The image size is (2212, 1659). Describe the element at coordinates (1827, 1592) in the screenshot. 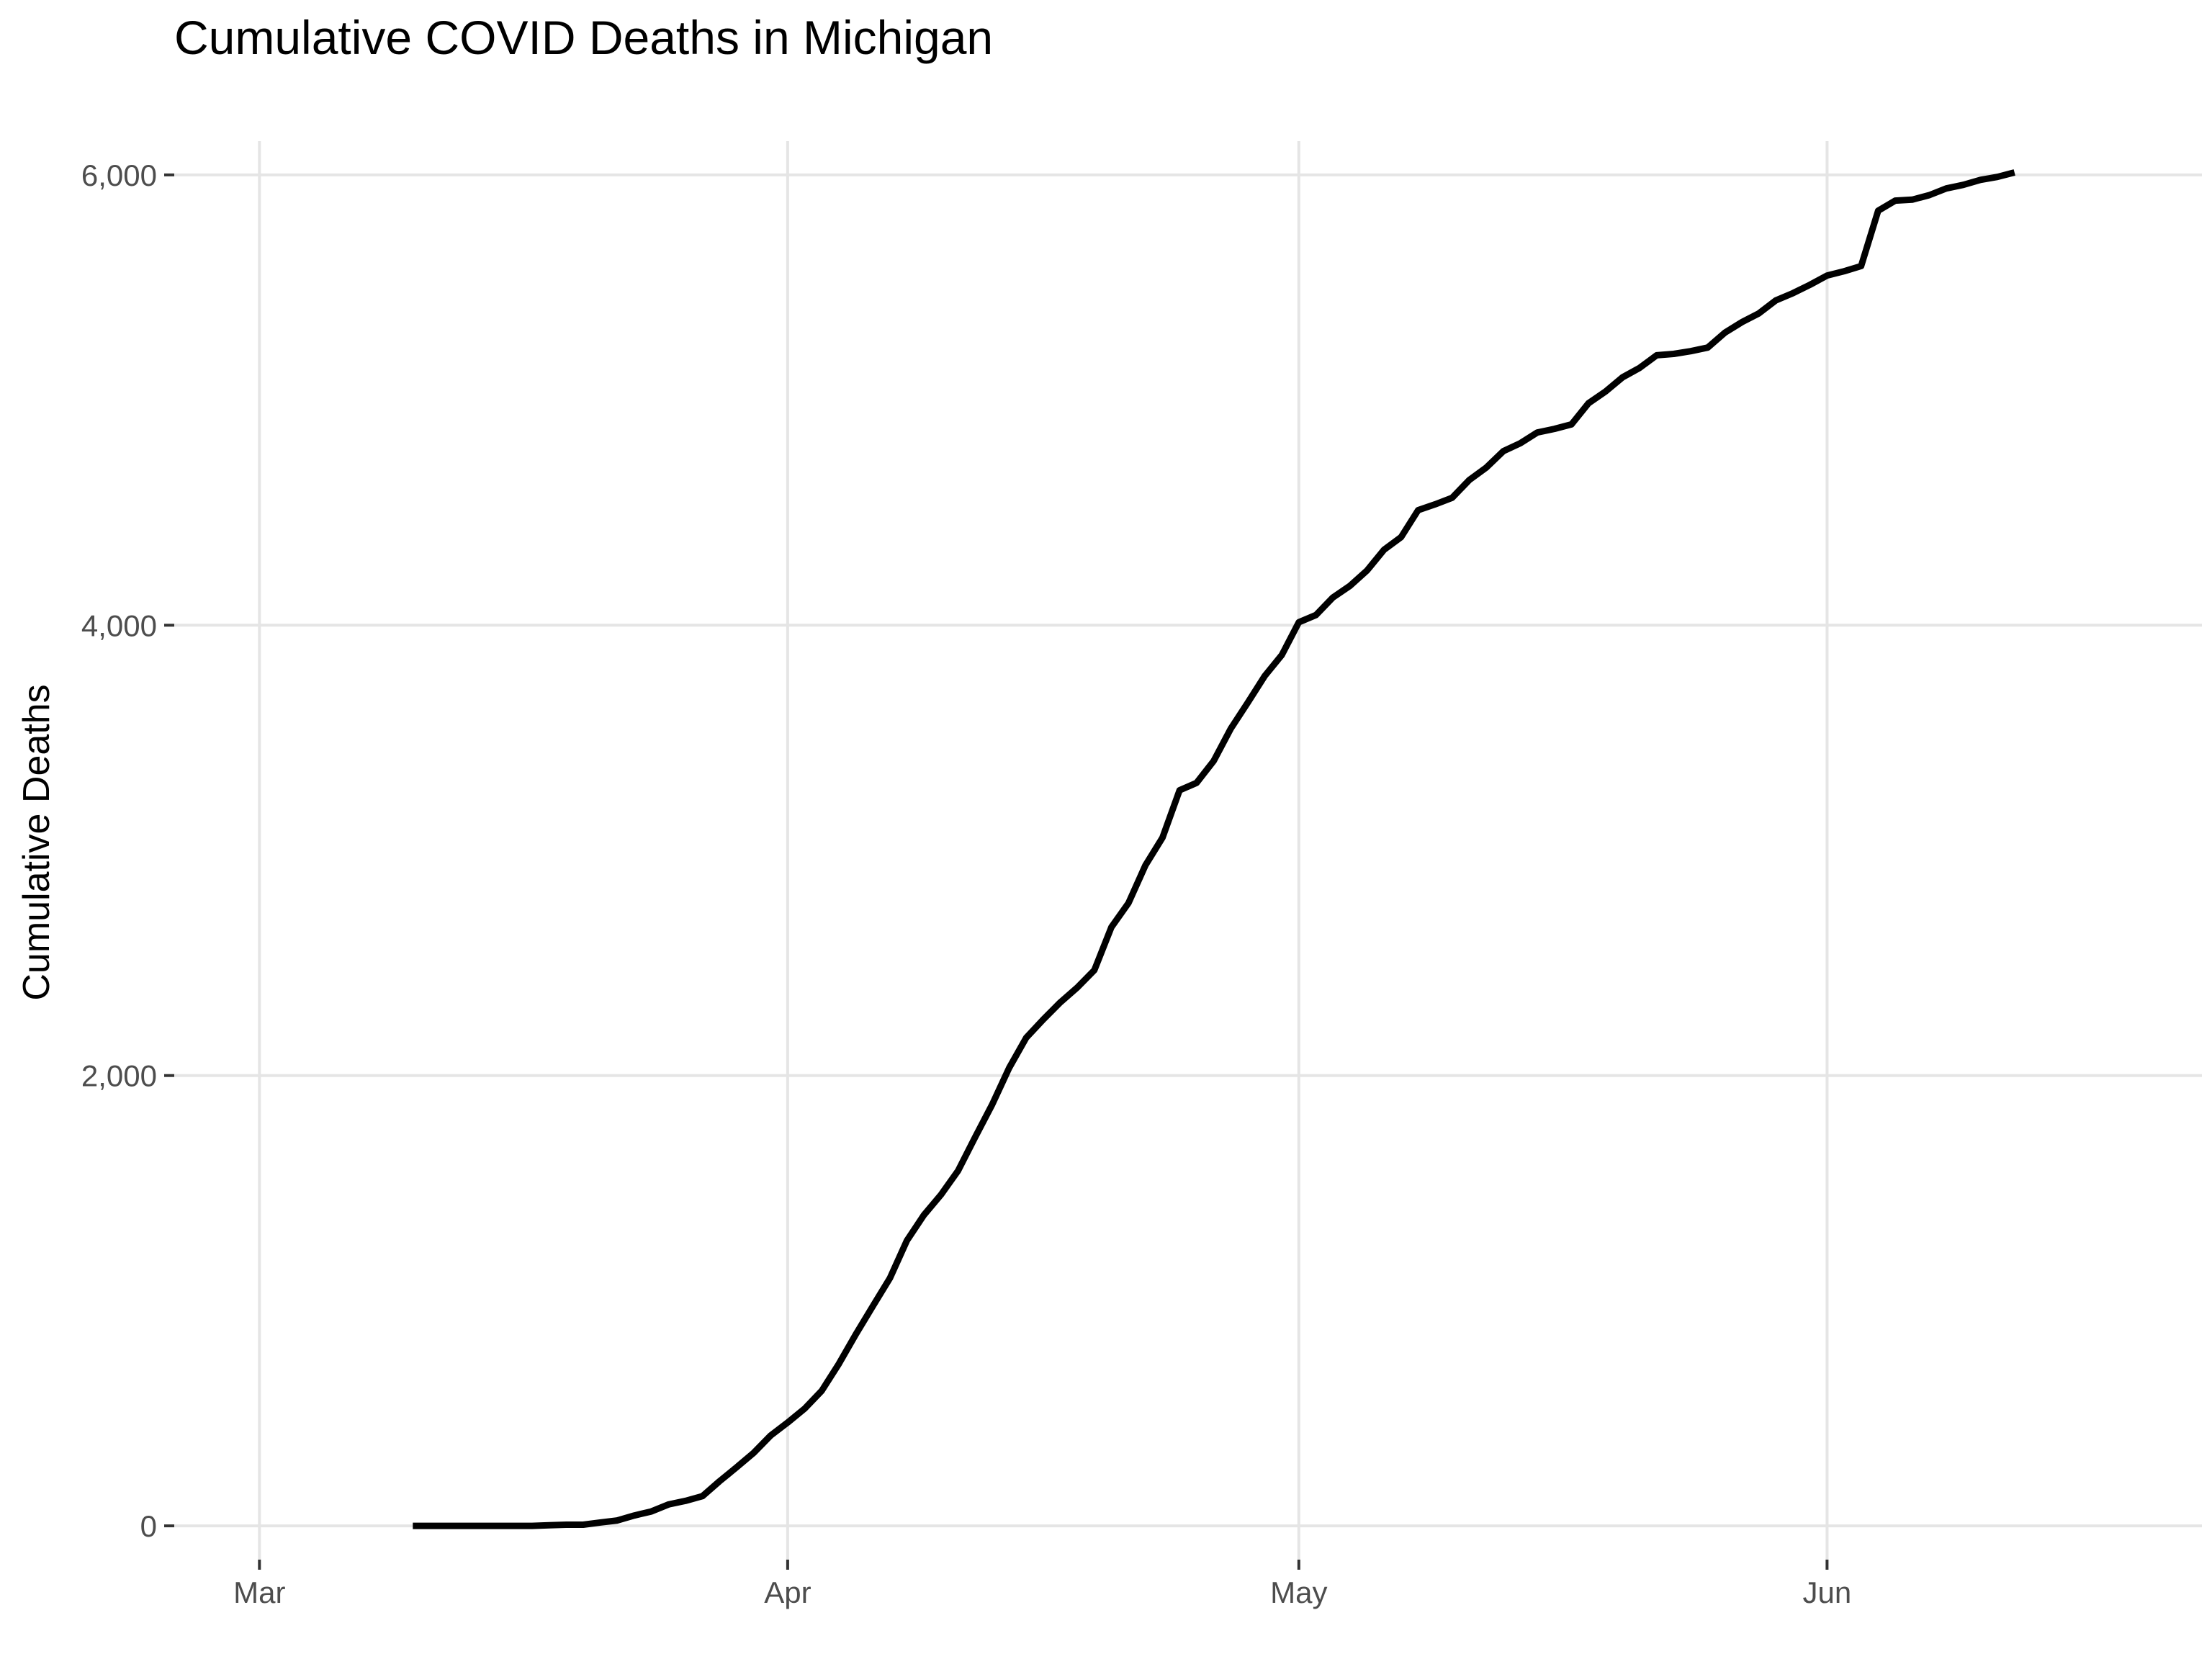

I see `x-tick-label: Jun` at that location.